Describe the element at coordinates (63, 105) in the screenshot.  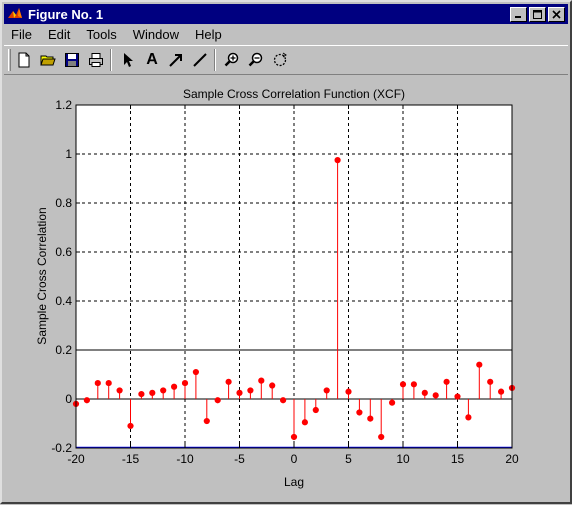
I see `y-tick-label: 1.2` at that location.